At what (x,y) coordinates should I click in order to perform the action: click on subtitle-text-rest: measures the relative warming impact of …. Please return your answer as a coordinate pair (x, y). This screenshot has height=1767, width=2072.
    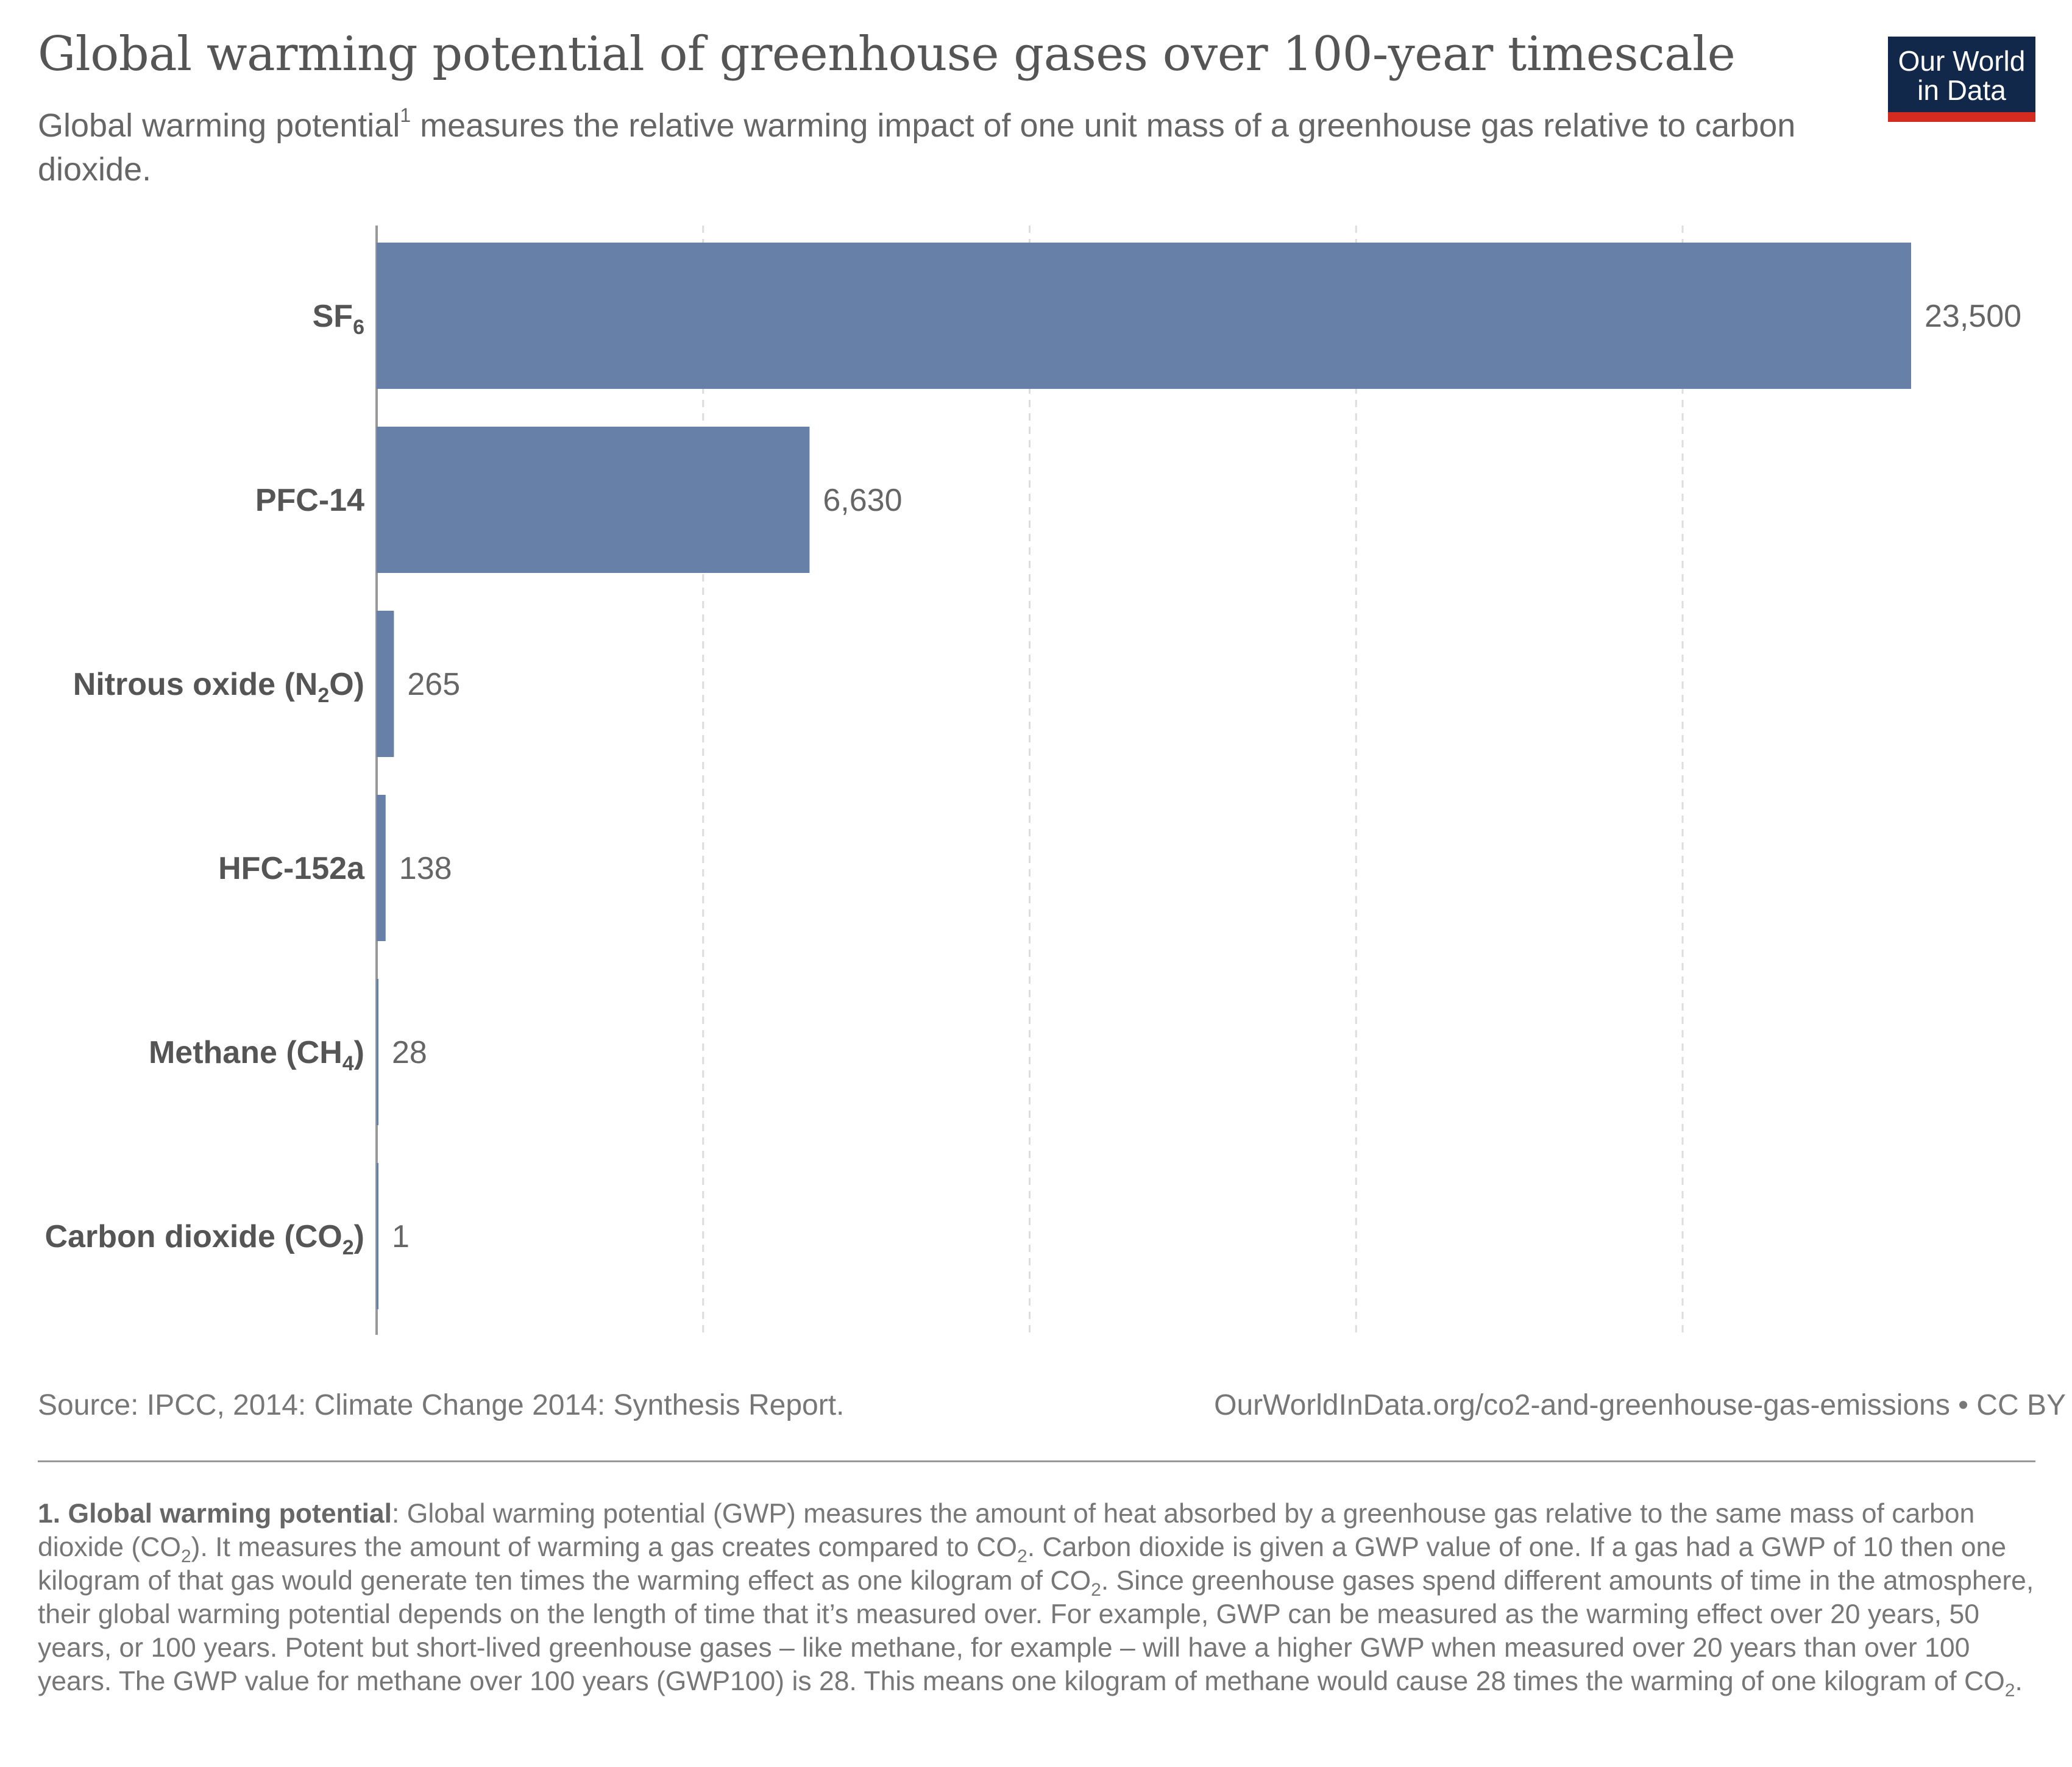
    Looking at the image, I should click on (917, 147).